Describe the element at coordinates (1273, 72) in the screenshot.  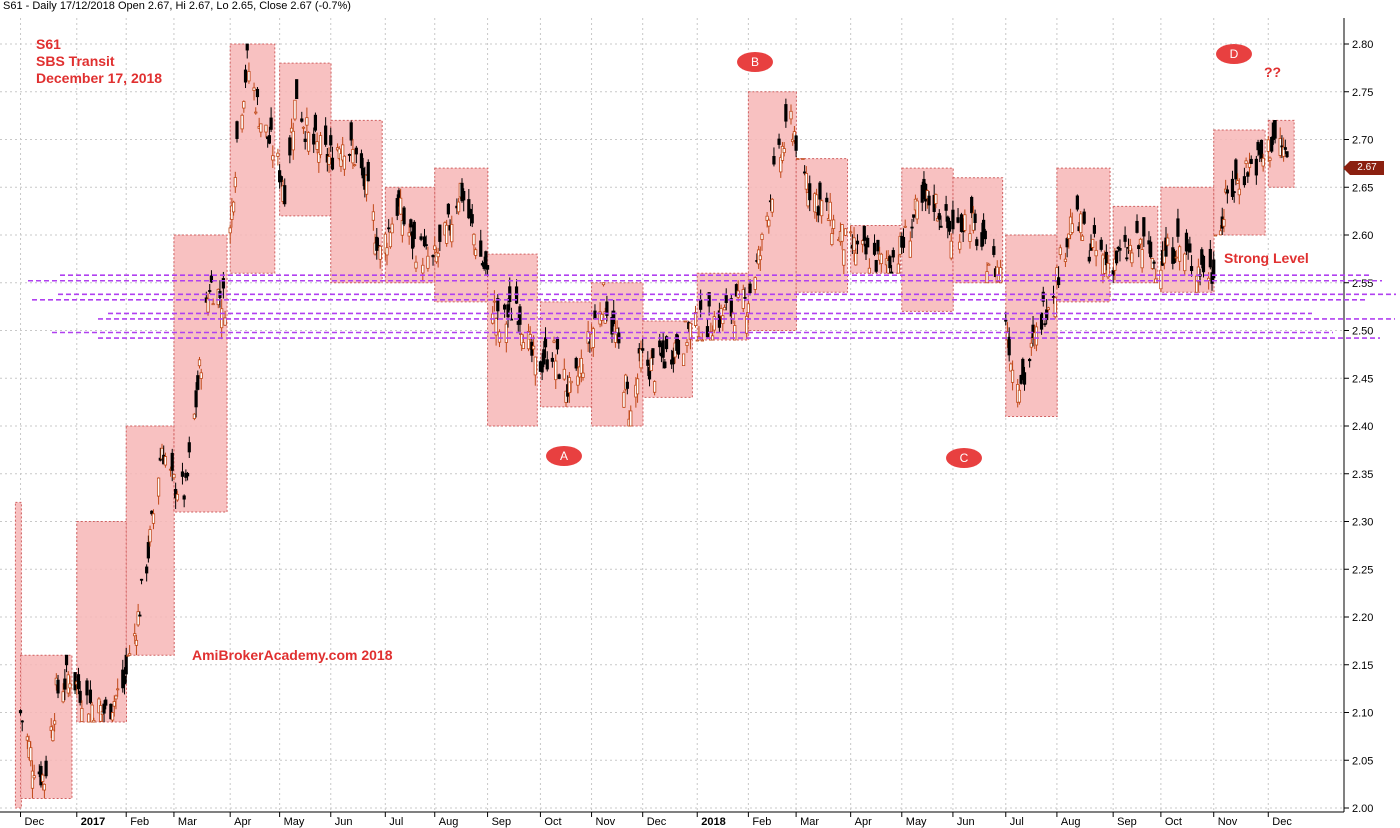
I see `question-label: ??` at that location.